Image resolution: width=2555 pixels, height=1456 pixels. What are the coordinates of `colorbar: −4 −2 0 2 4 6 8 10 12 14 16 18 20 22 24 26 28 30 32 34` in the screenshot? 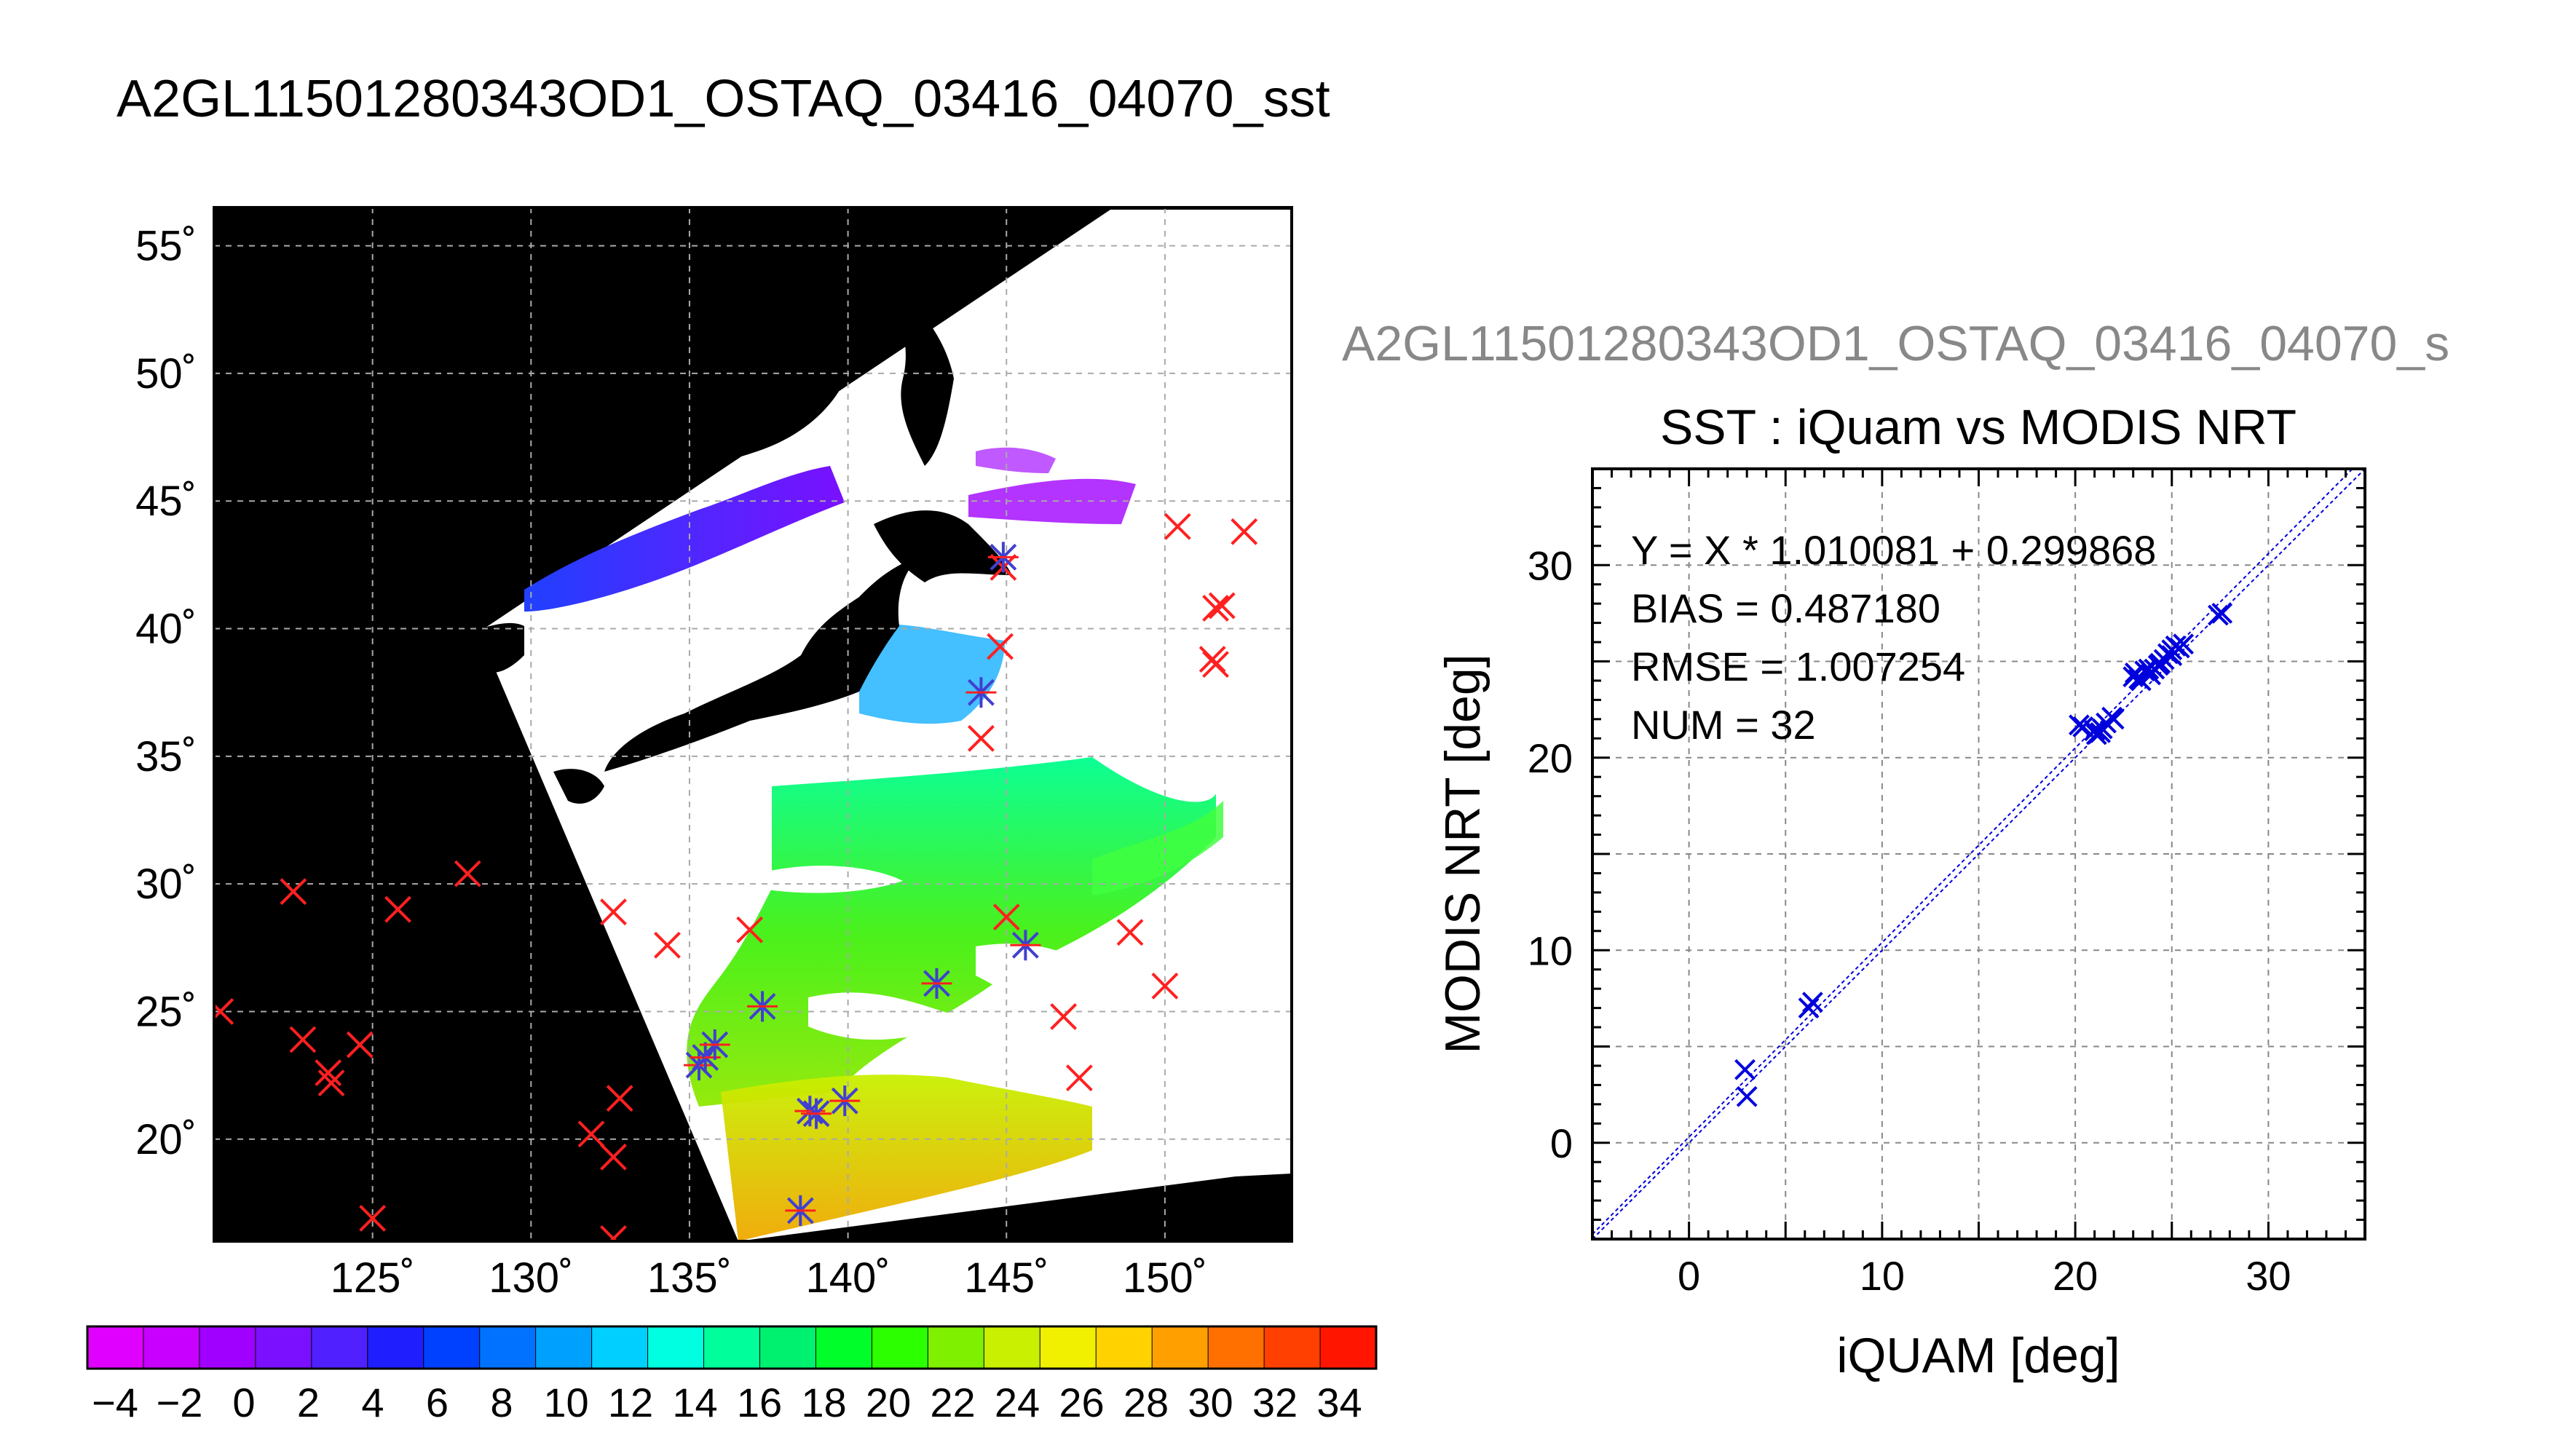 It's located at (732, 1375).